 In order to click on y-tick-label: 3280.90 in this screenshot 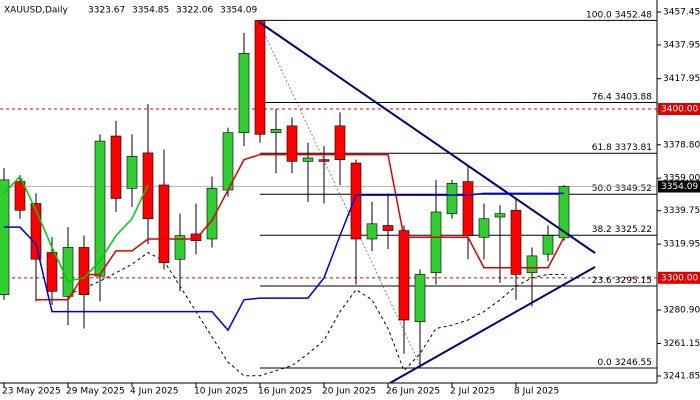, I will do `click(681, 311)`.